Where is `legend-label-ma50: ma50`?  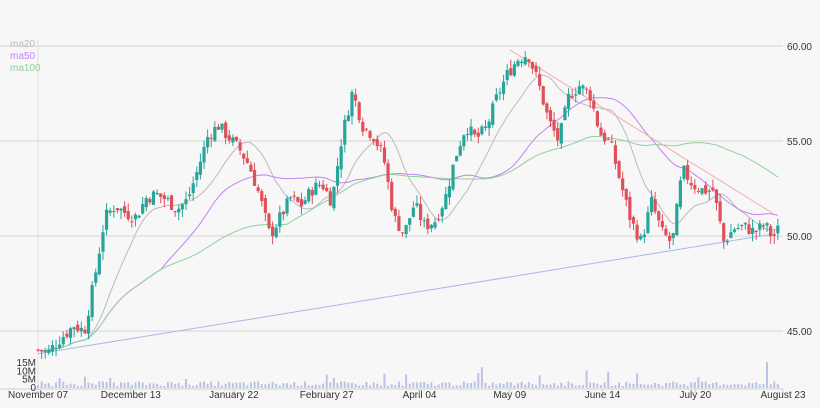
legend-label-ma50: ma50 is located at coordinates (22, 56).